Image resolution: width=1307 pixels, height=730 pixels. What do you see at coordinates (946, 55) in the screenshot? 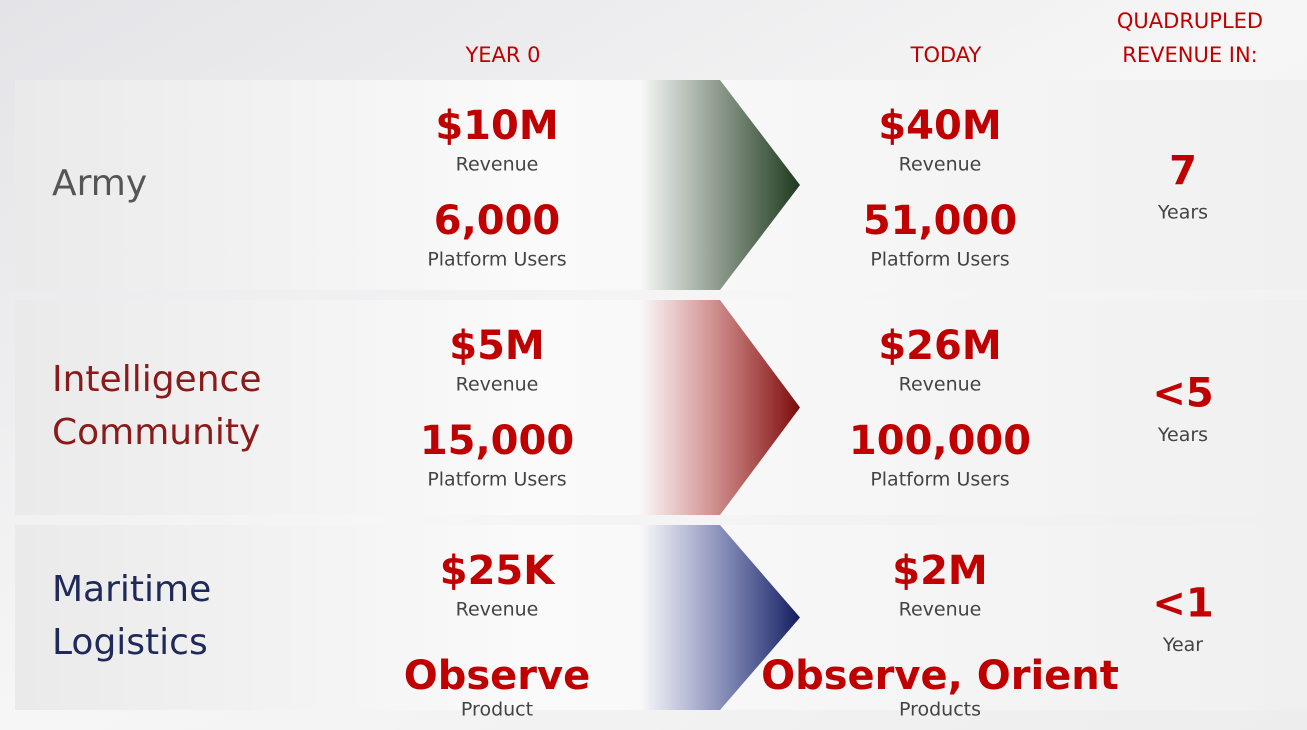
I see `header-today: TODAY` at bounding box center [946, 55].